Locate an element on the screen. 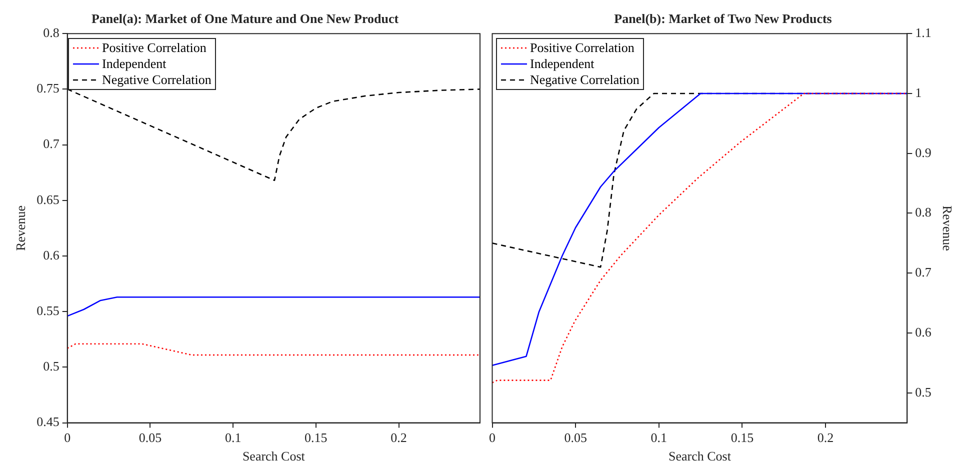 Image resolution: width=973 pixels, height=475 pixels. y-tick-label: 0.8 is located at coordinates (51, 32).